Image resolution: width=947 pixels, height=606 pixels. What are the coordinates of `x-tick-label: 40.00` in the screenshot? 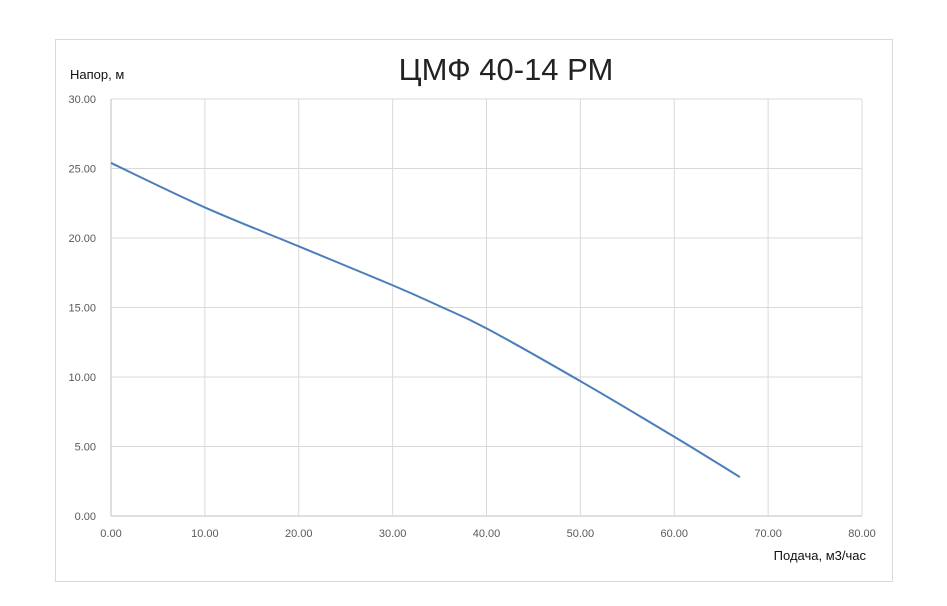 It's located at (487, 534).